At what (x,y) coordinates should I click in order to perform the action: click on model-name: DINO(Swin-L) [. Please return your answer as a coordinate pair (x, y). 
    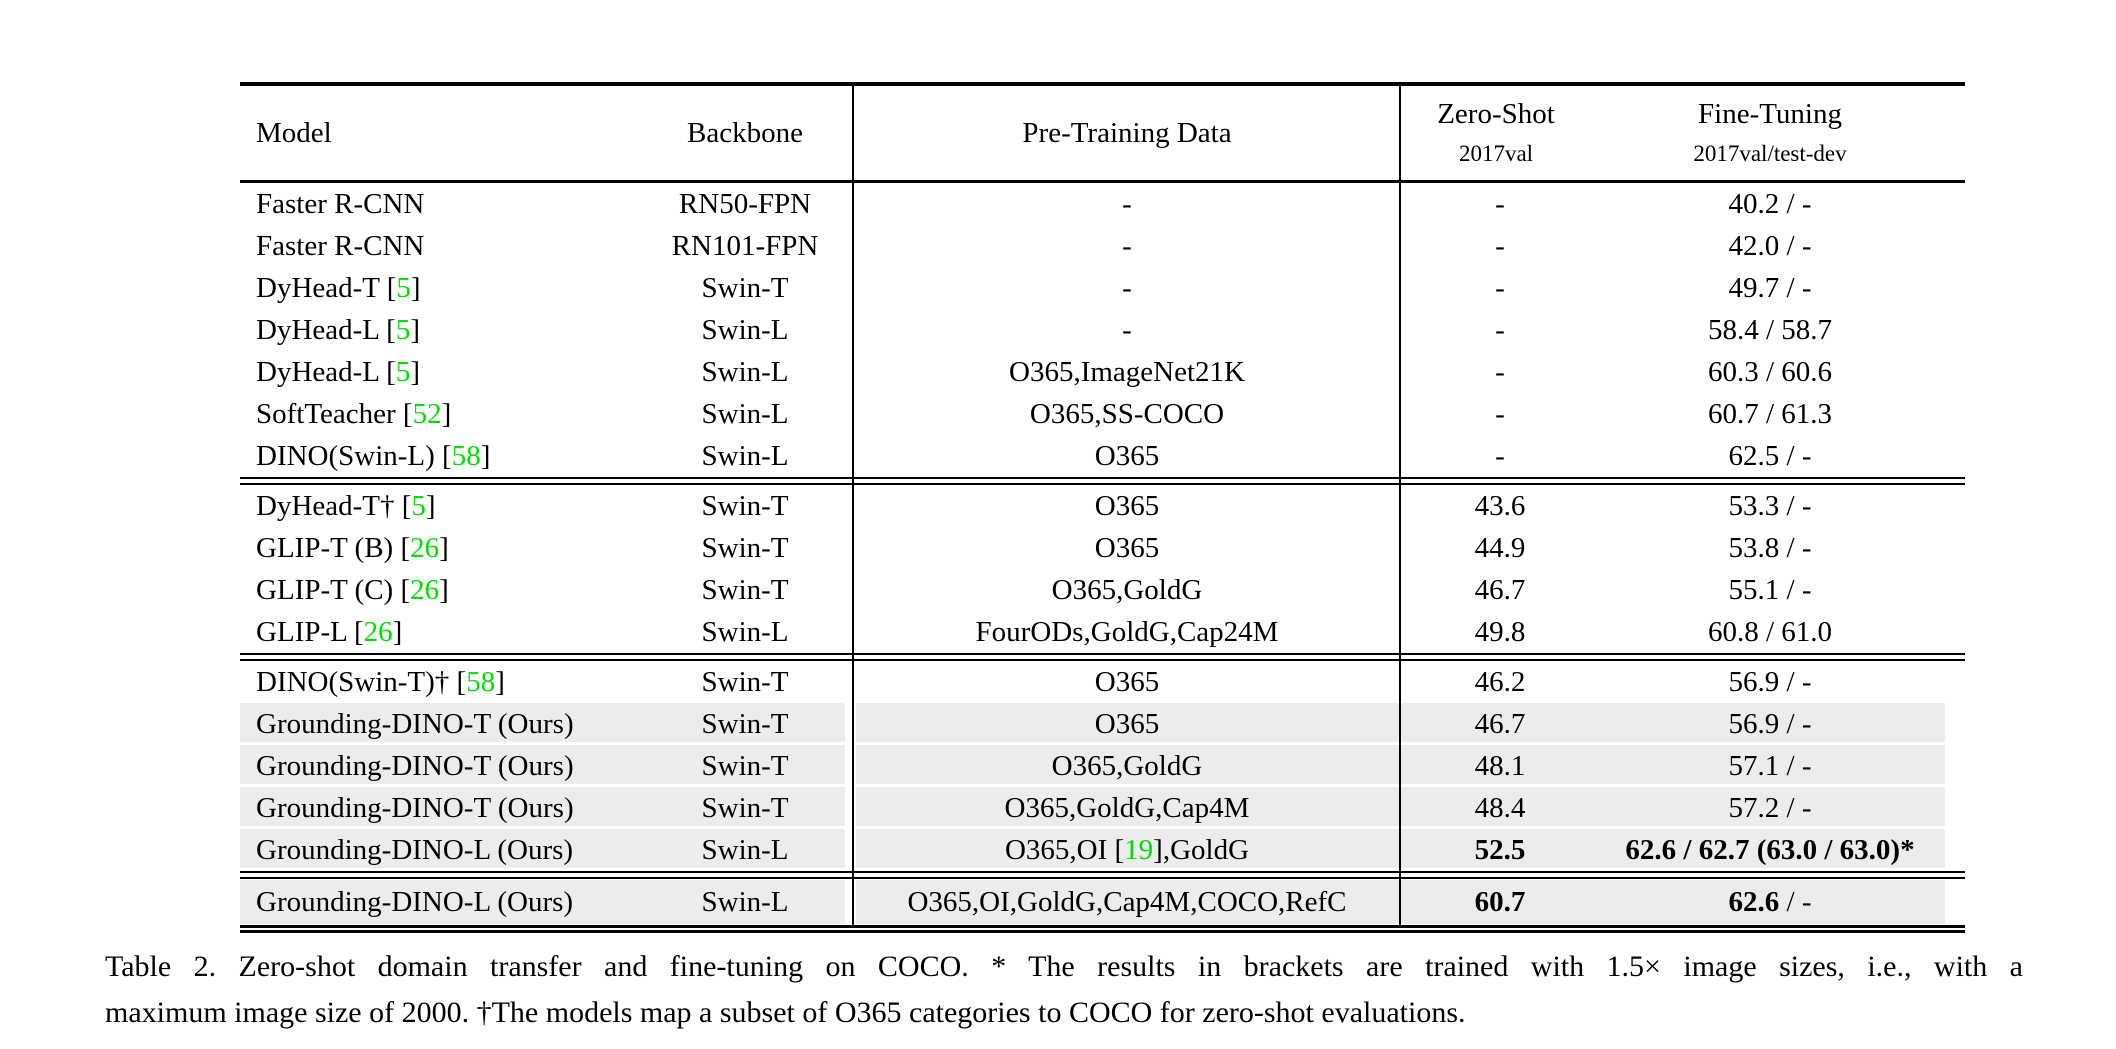
    Looking at the image, I should click on (354, 456).